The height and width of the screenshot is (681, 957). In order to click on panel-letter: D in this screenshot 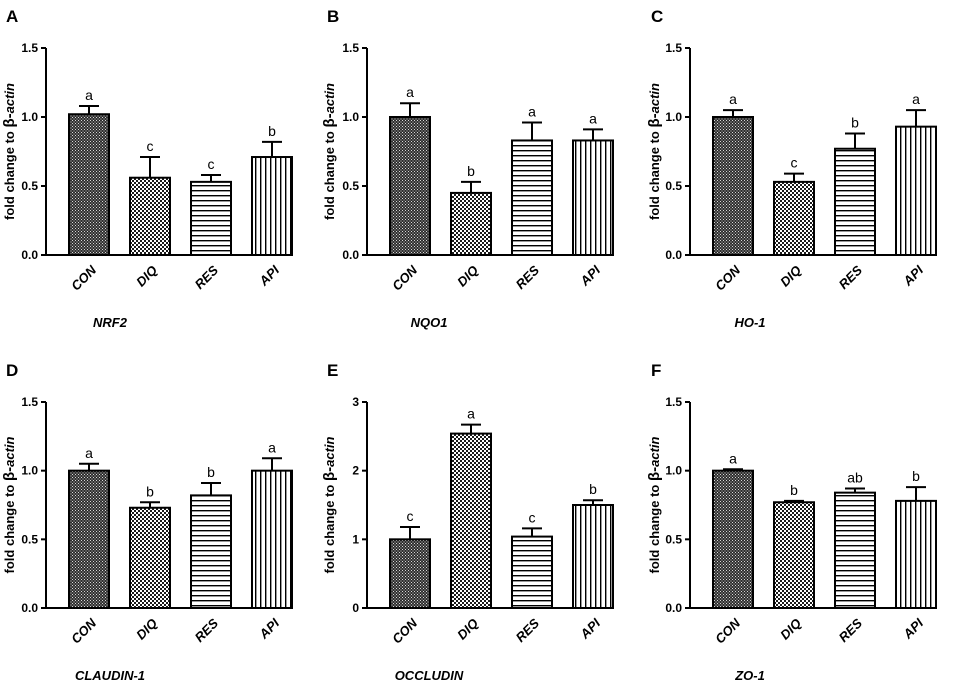, I will do `click(12, 370)`.